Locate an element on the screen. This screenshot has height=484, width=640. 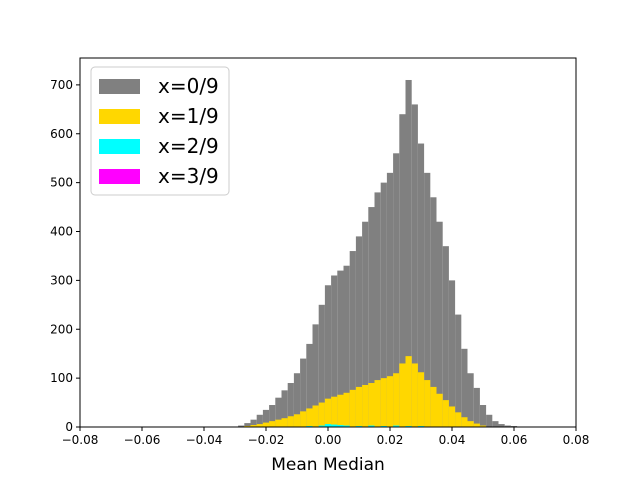
x-axis-ticks: −0.08 −0.06 −0.04 −0.02 0.00 0.02 0.04 0.06 0.08 is located at coordinates (326, 437).